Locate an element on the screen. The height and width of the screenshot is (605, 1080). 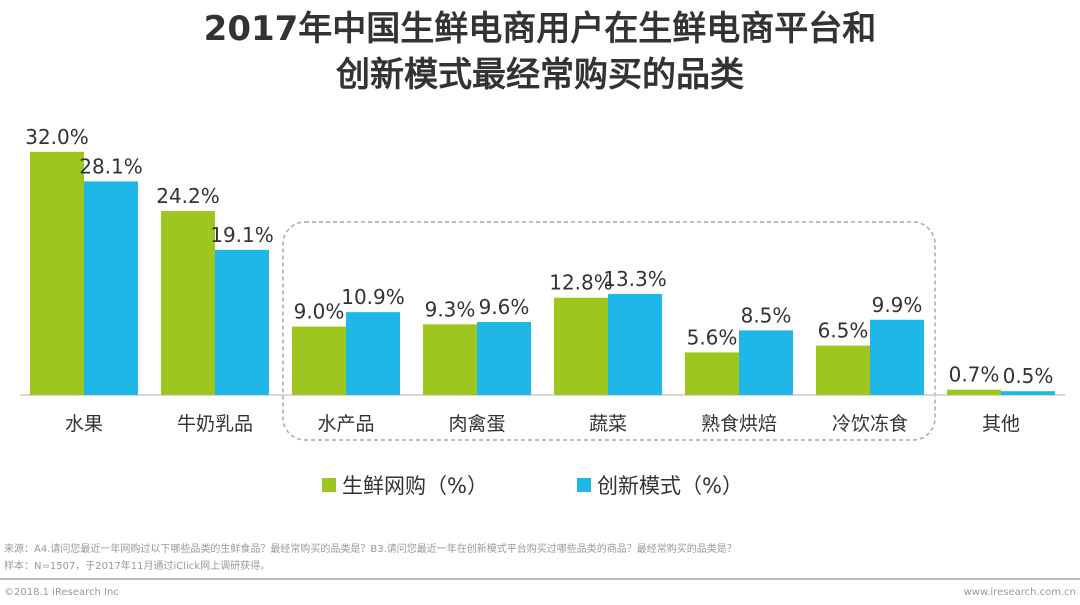
data-label: 6.5% is located at coordinates (843, 331).